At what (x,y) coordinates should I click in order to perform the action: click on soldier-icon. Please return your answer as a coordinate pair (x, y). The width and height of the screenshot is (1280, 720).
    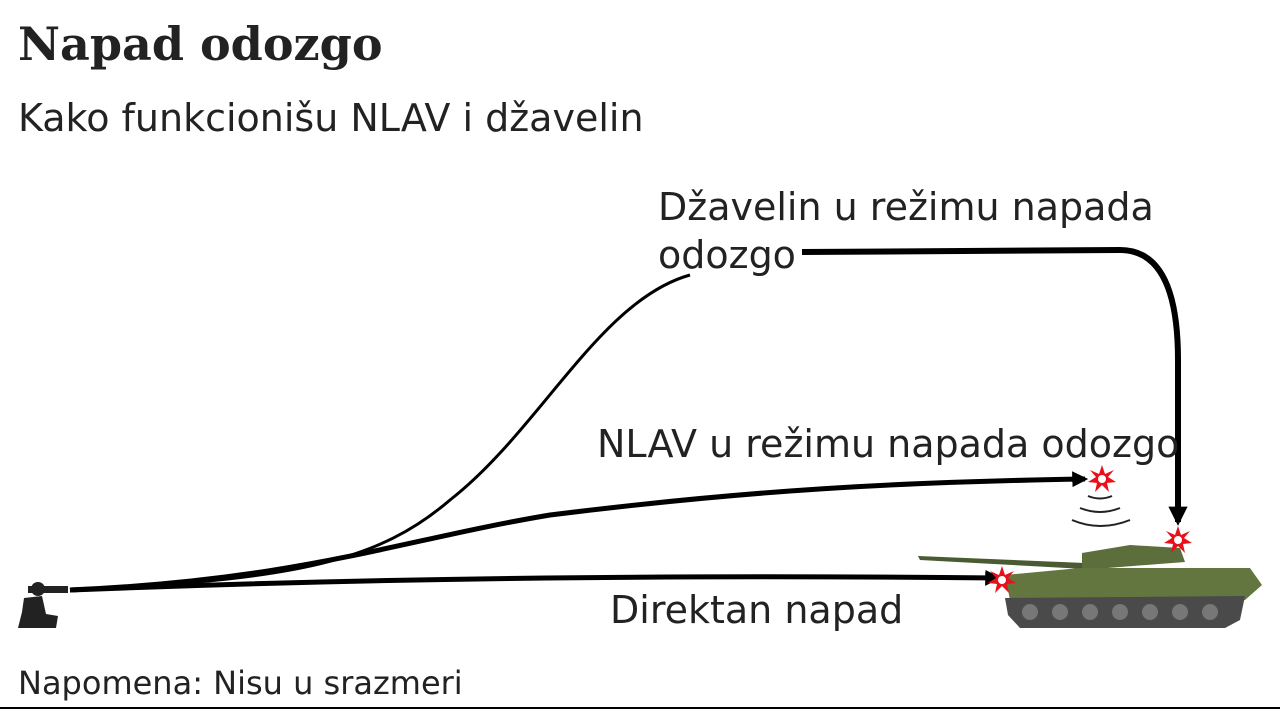
    Looking at the image, I should click on (43, 605).